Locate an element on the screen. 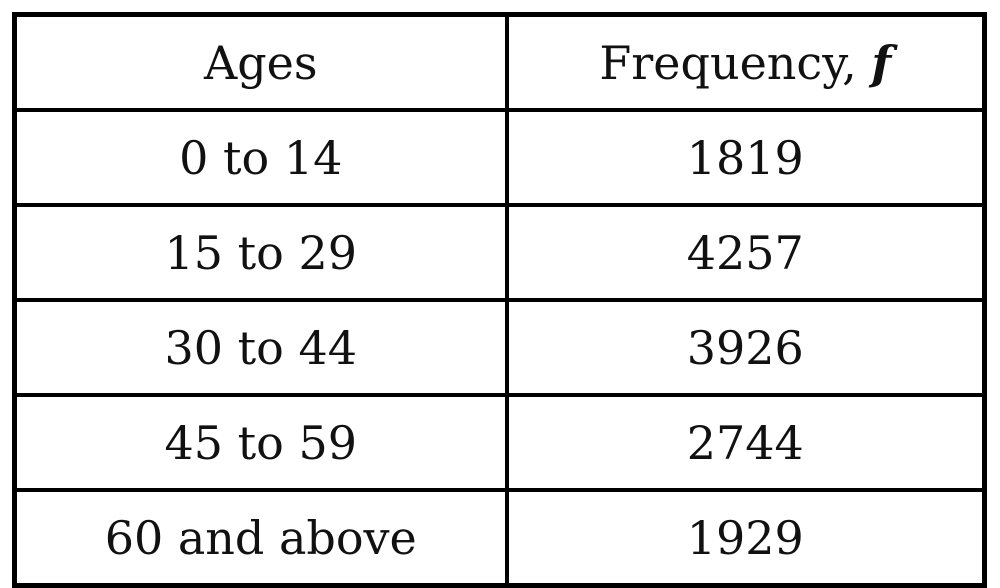  frequency-variable: f is located at coordinates (881, 62).